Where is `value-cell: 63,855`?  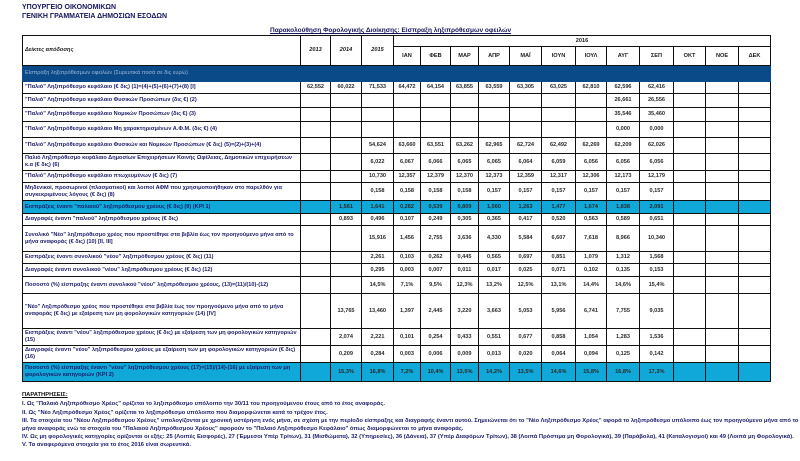 value-cell: 63,855 is located at coordinates (464, 87).